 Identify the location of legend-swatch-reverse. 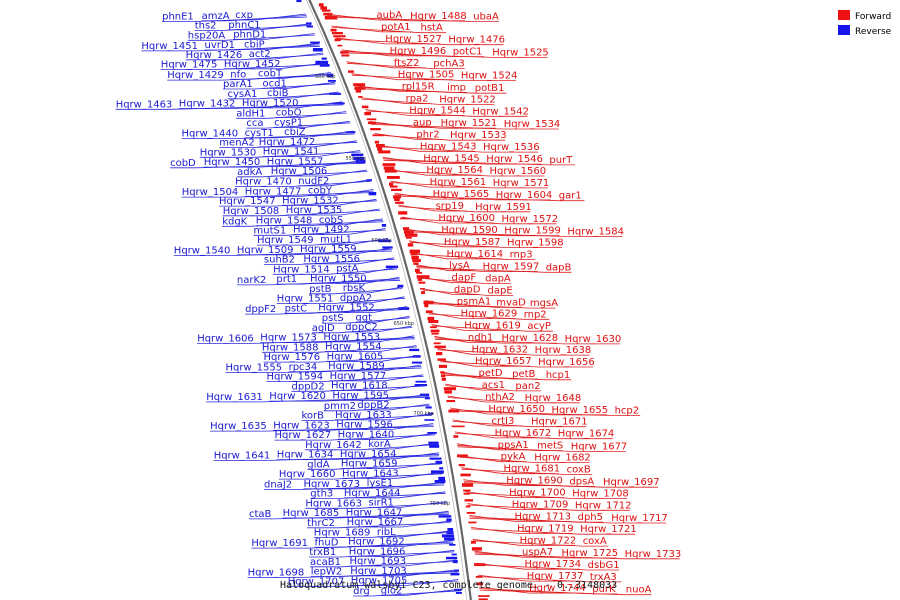
(844, 30).